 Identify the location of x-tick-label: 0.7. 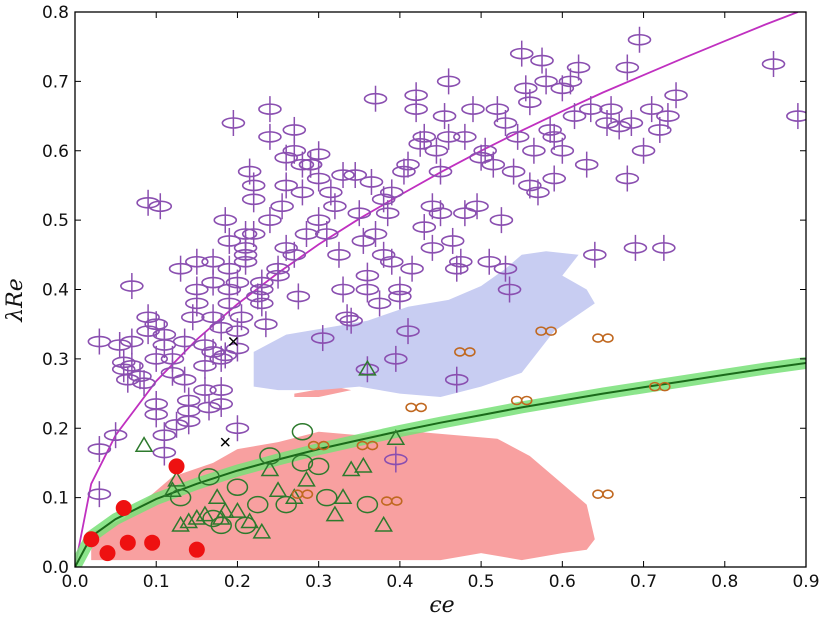
(643, 582).